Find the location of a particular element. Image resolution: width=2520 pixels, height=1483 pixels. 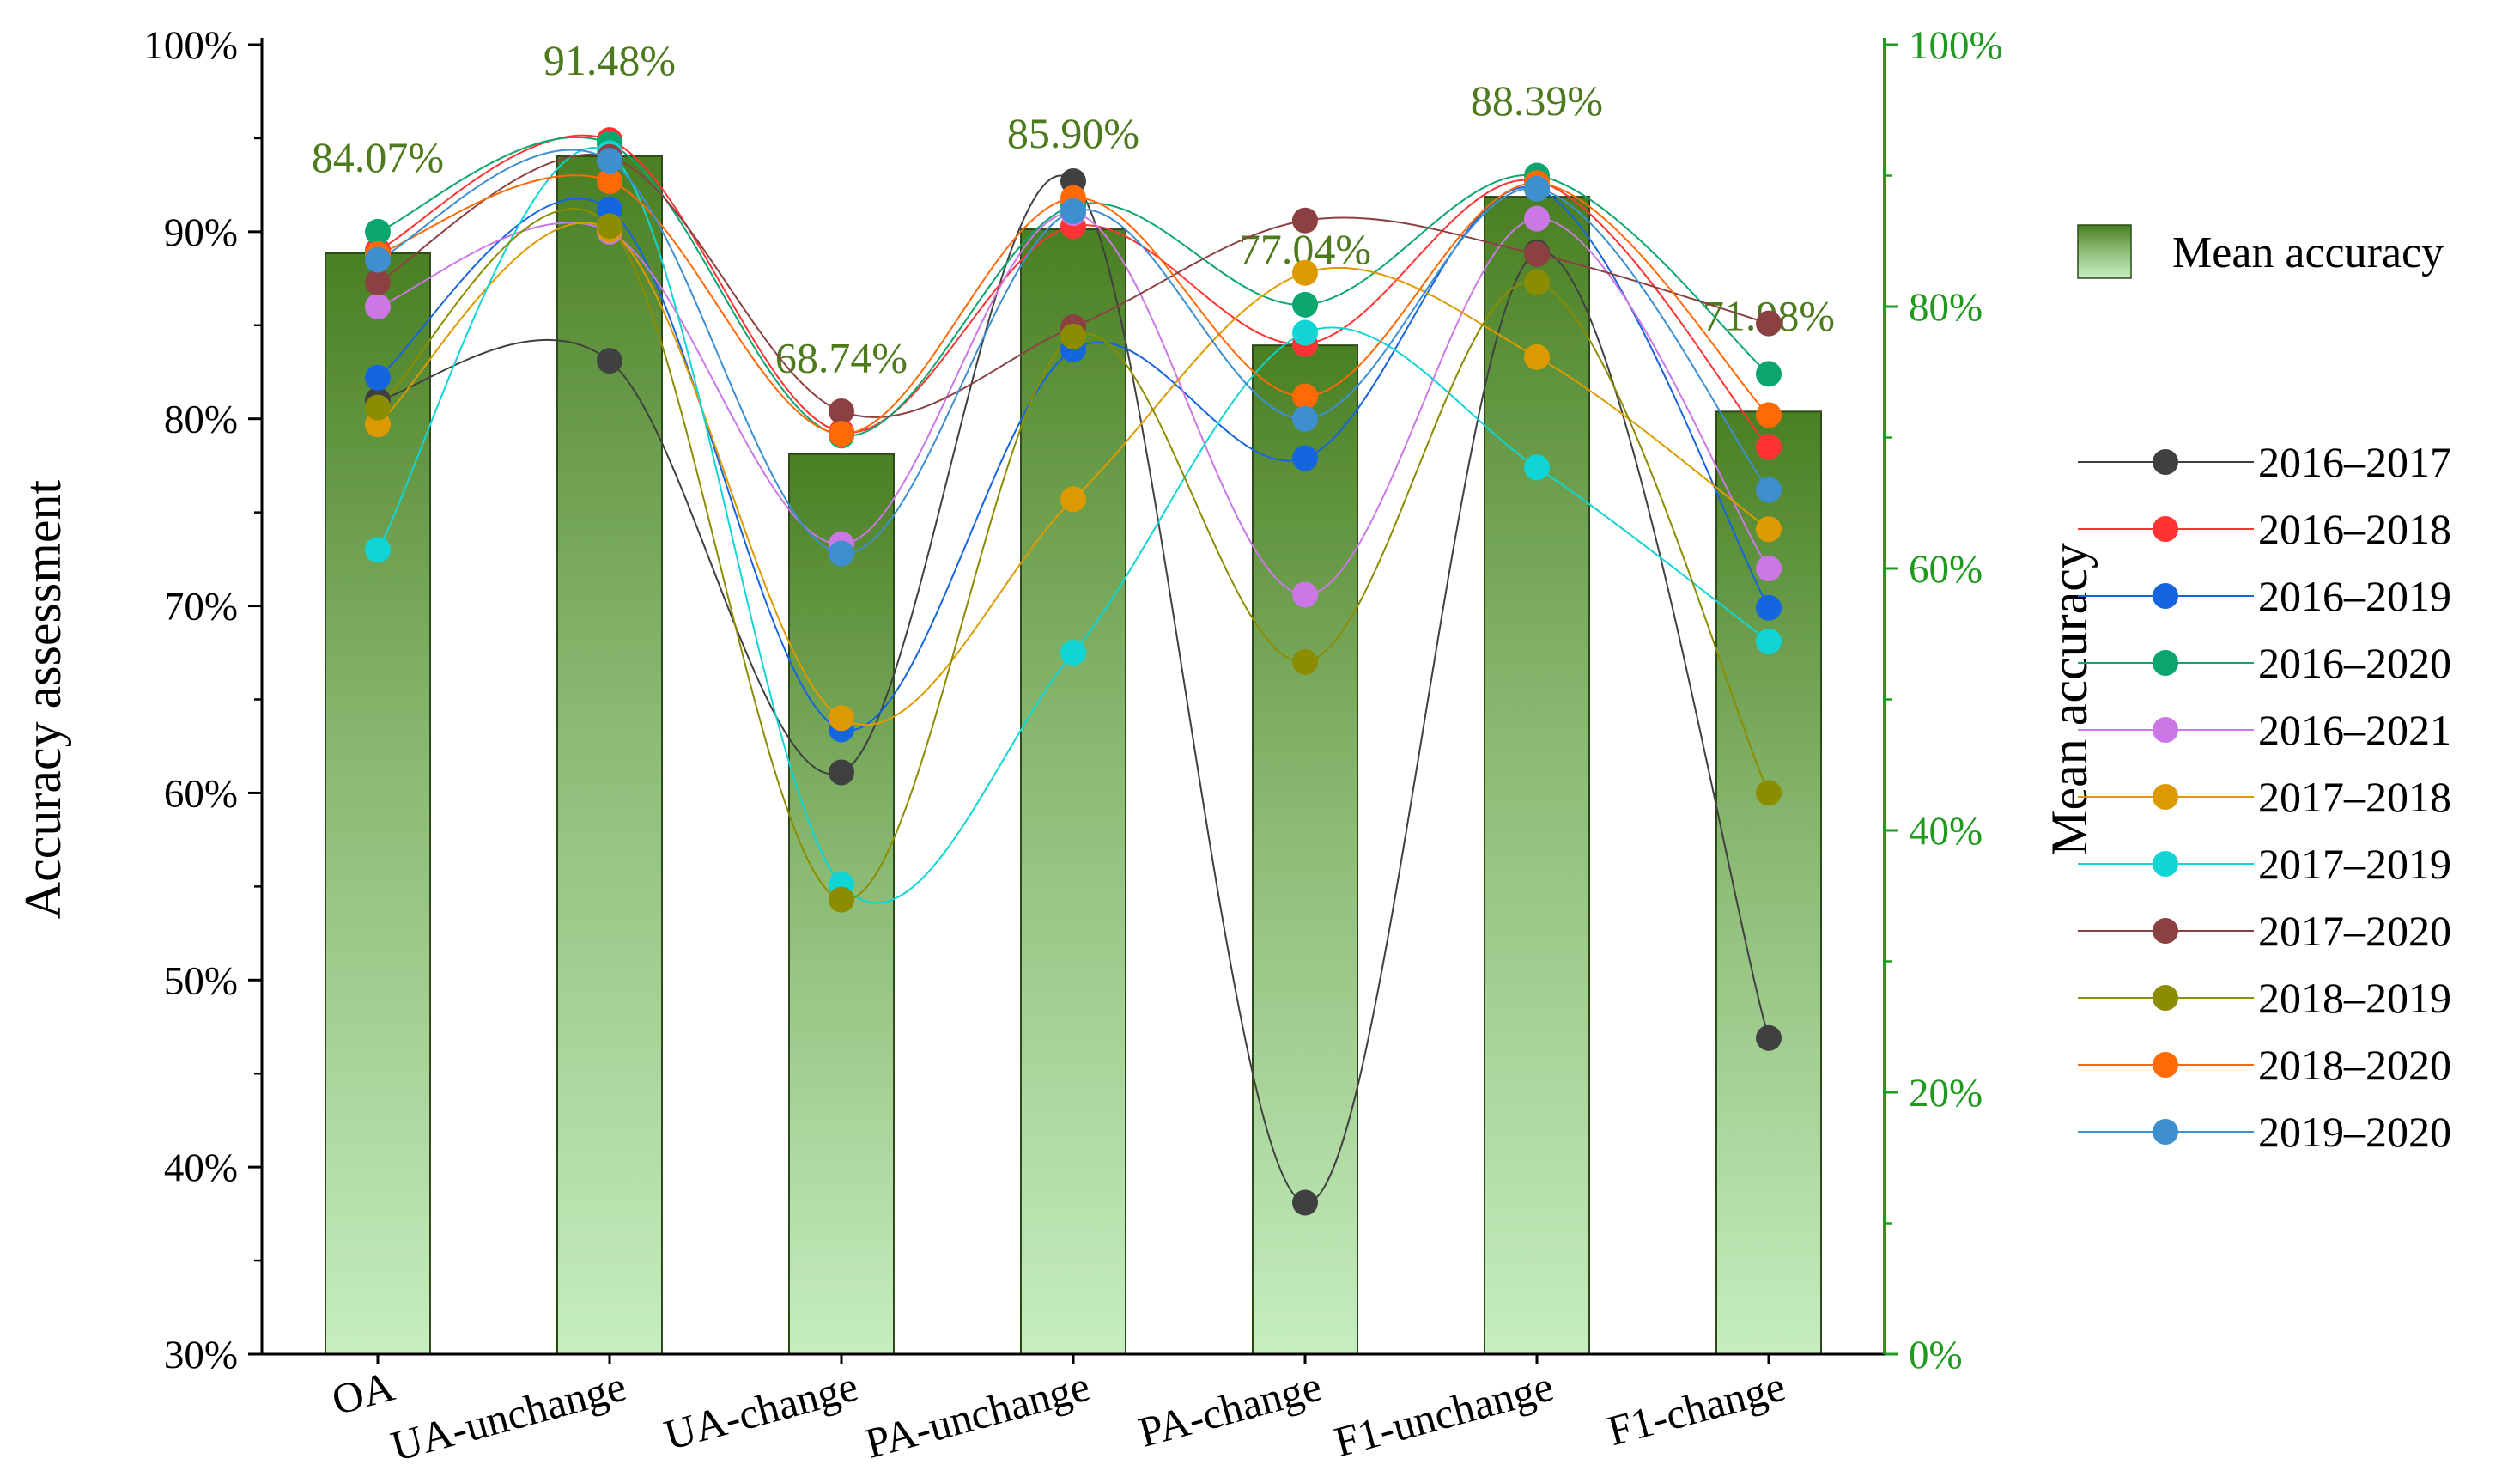

legend-series-label: 2019–2020 is located at coordinates (2354, 1132).